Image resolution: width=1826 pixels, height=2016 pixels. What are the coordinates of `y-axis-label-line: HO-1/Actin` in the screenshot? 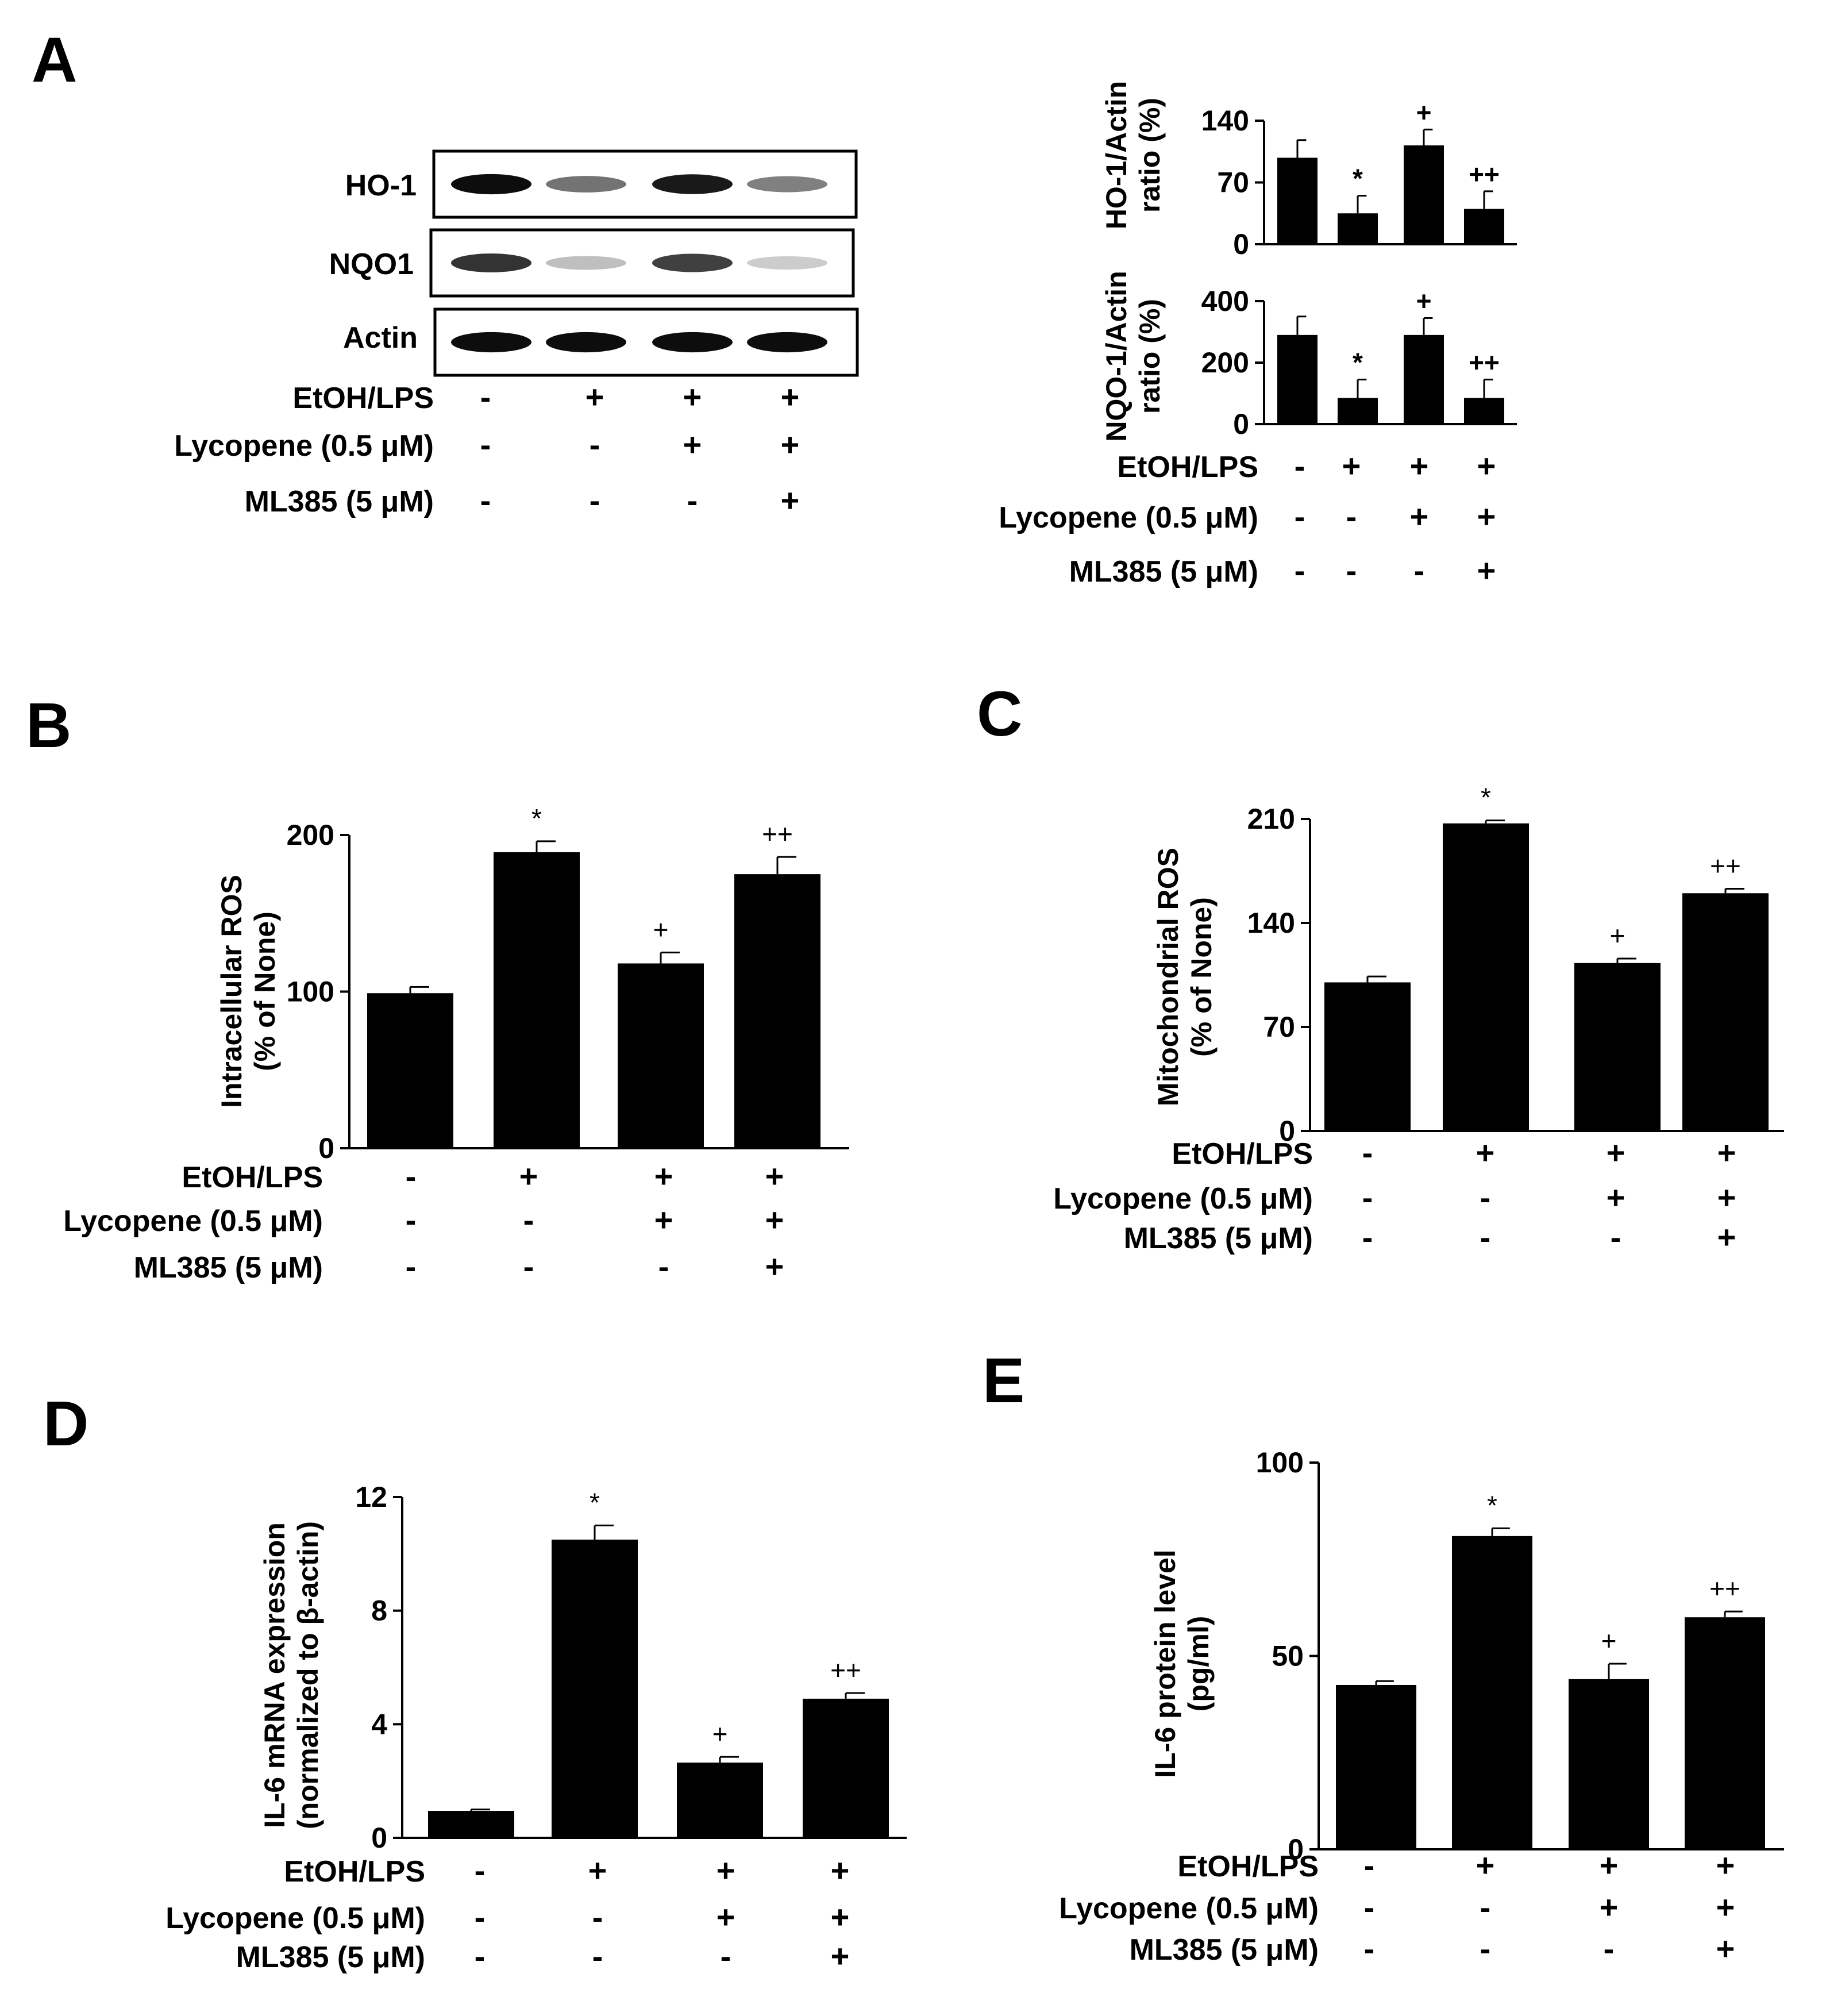 It's located at (1116, 155).